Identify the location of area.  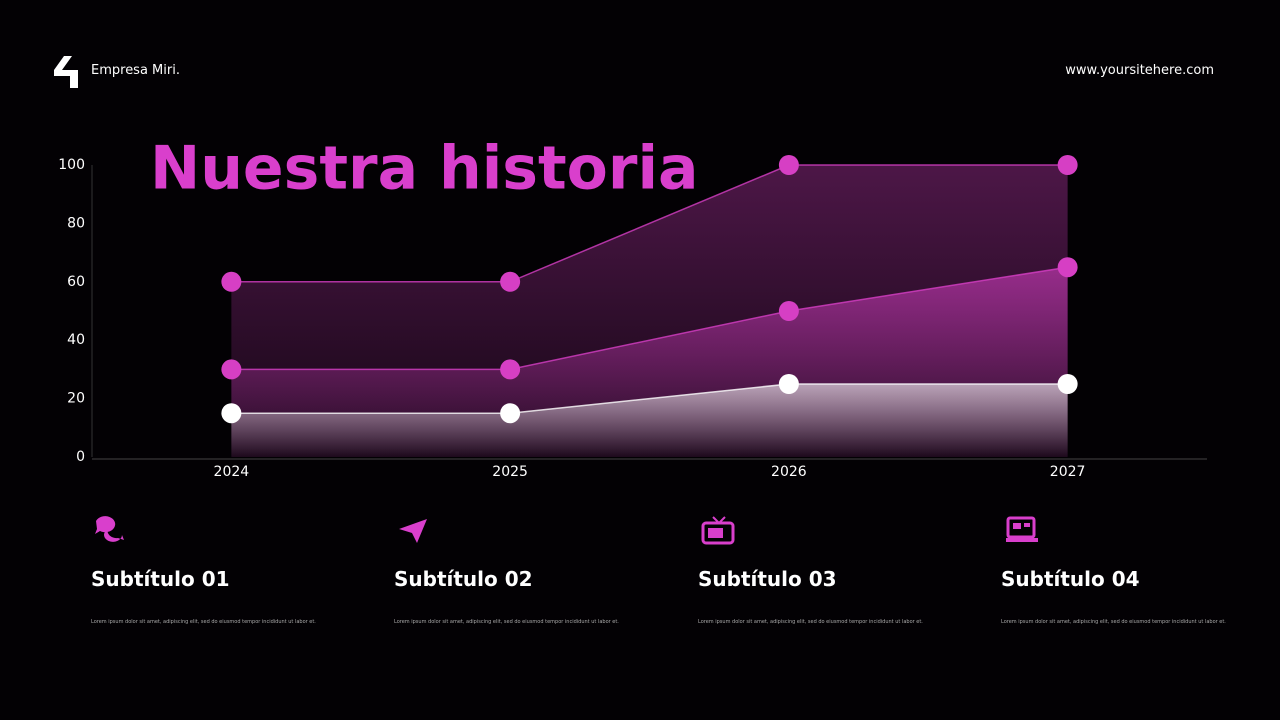
(649, 420).